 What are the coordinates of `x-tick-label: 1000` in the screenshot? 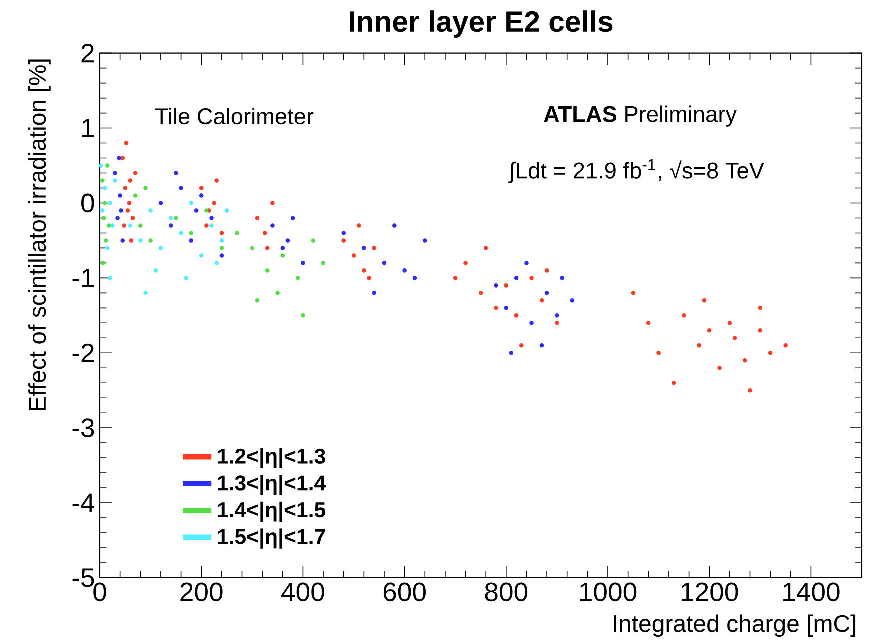 It's located at (608, 592).